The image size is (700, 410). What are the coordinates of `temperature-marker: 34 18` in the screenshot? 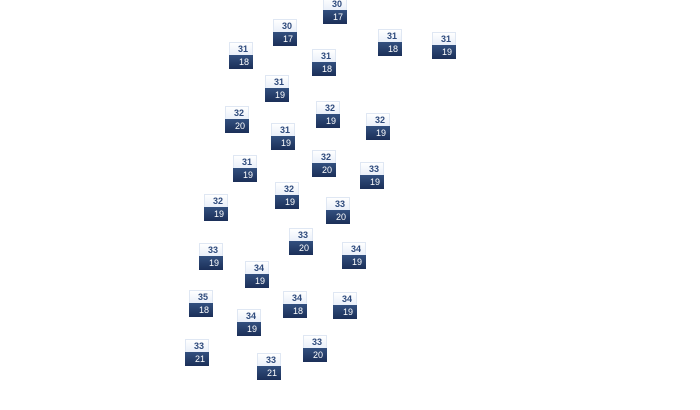 It's located at (295, 305).